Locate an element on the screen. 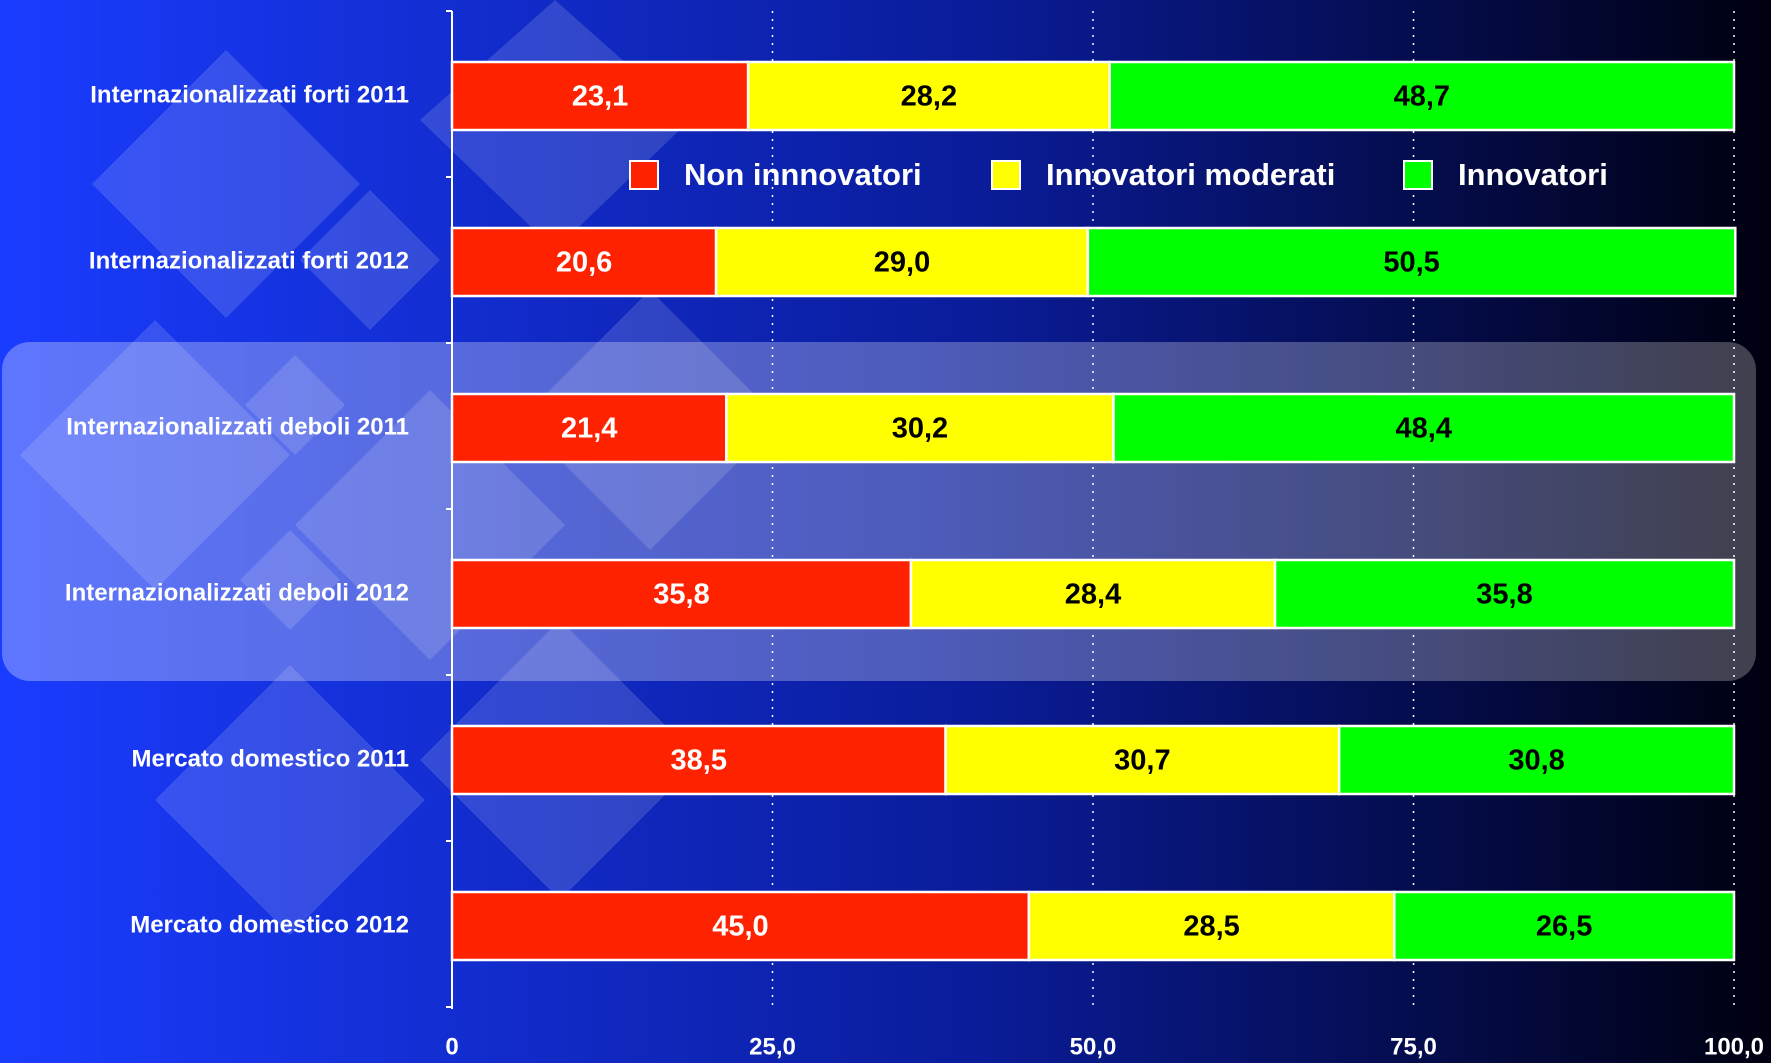 This screenshot has height=1063, width=1771. data-label: 48,7 is located at coordinates (1422, 97).